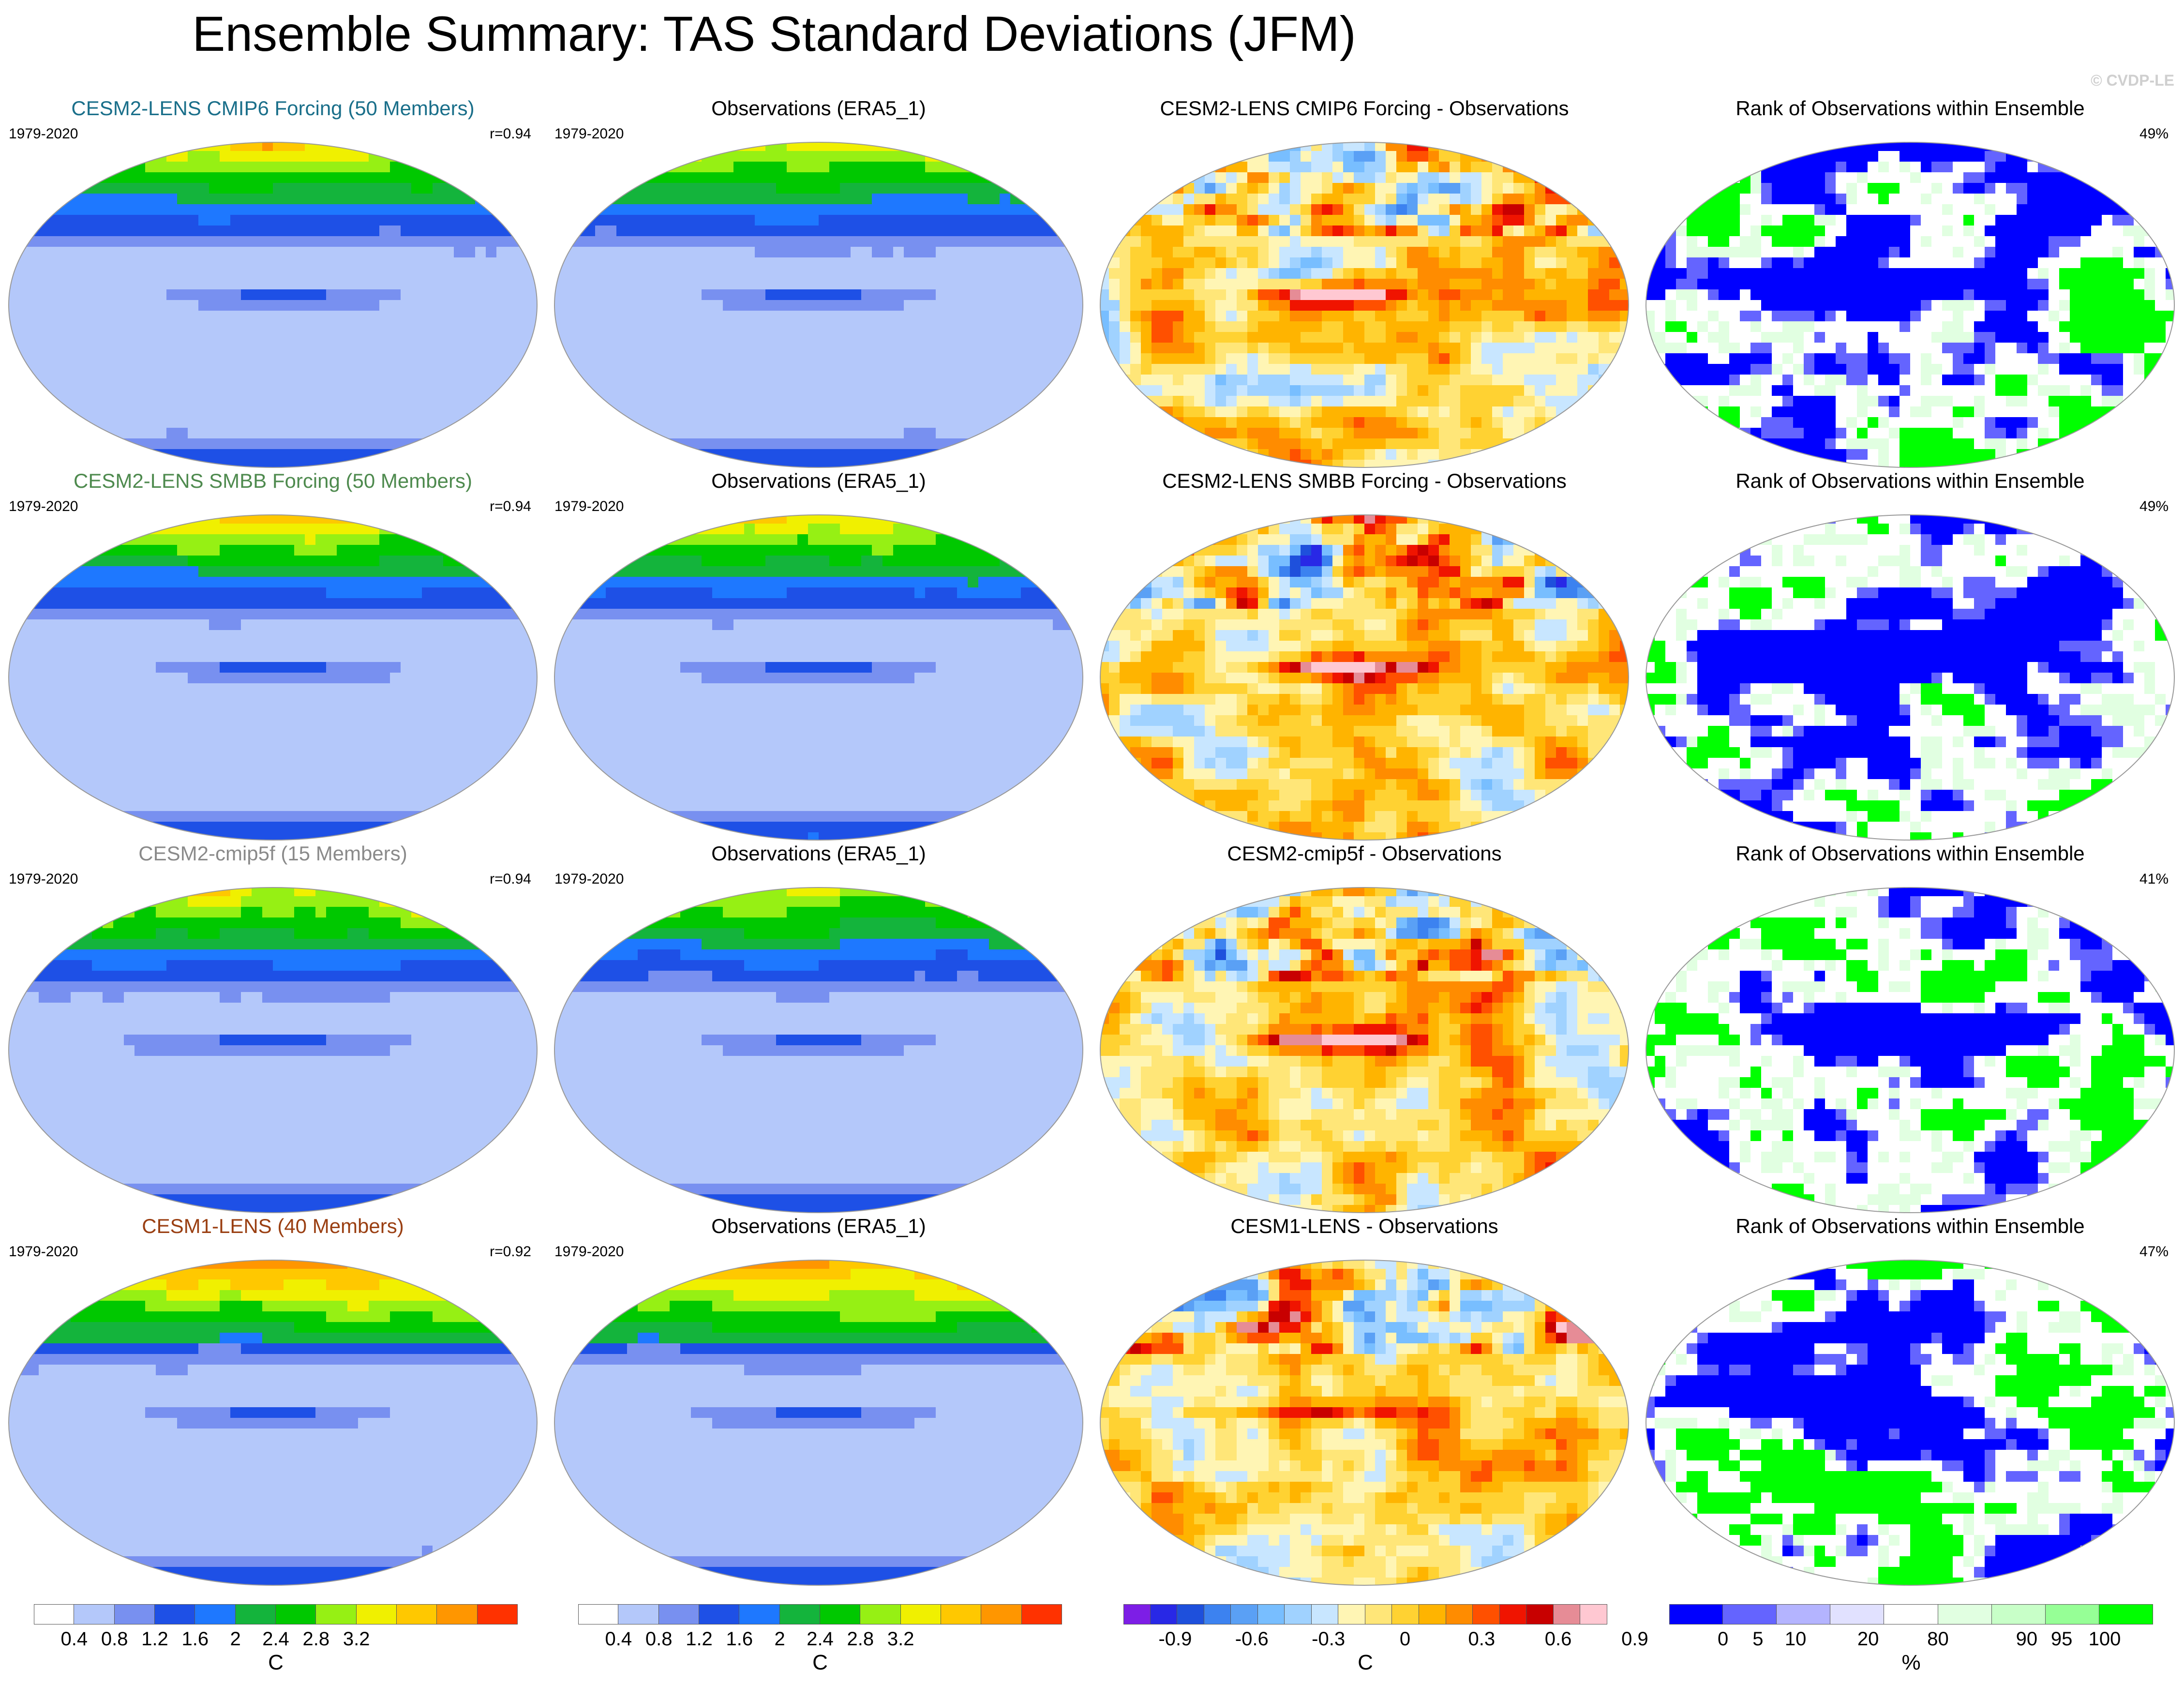  Describe the element at coordinates (1385, 1641) in the screenshot. I see `colorbar-3: -0.9 -0.6 -0.3 0 0.3 0.6 0.9 C` at that location.